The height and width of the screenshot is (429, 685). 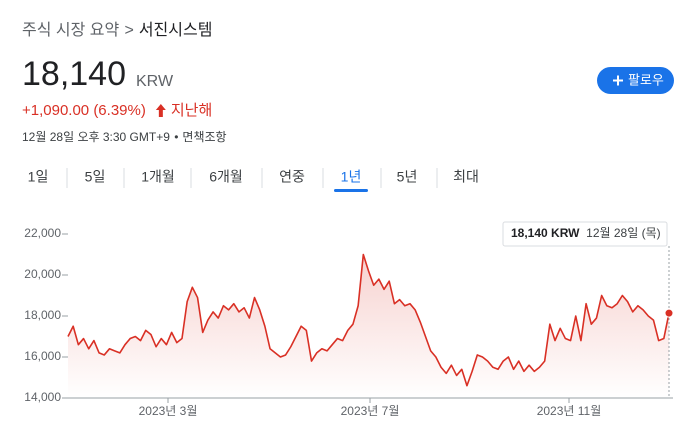 I want to click on end-dot, so click(x=669, y=313).